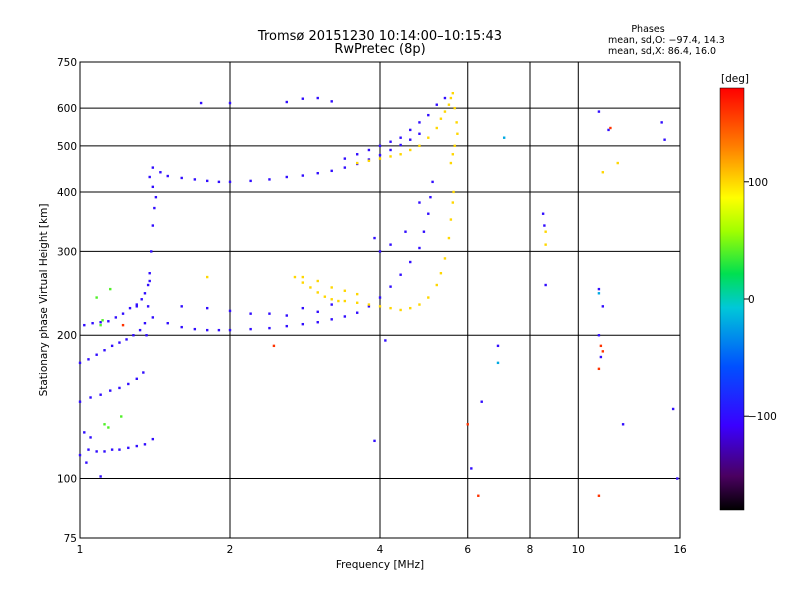 This screenshot has height=600, width=800. I want to click on y-tick-label: 400, so click(67, 193).